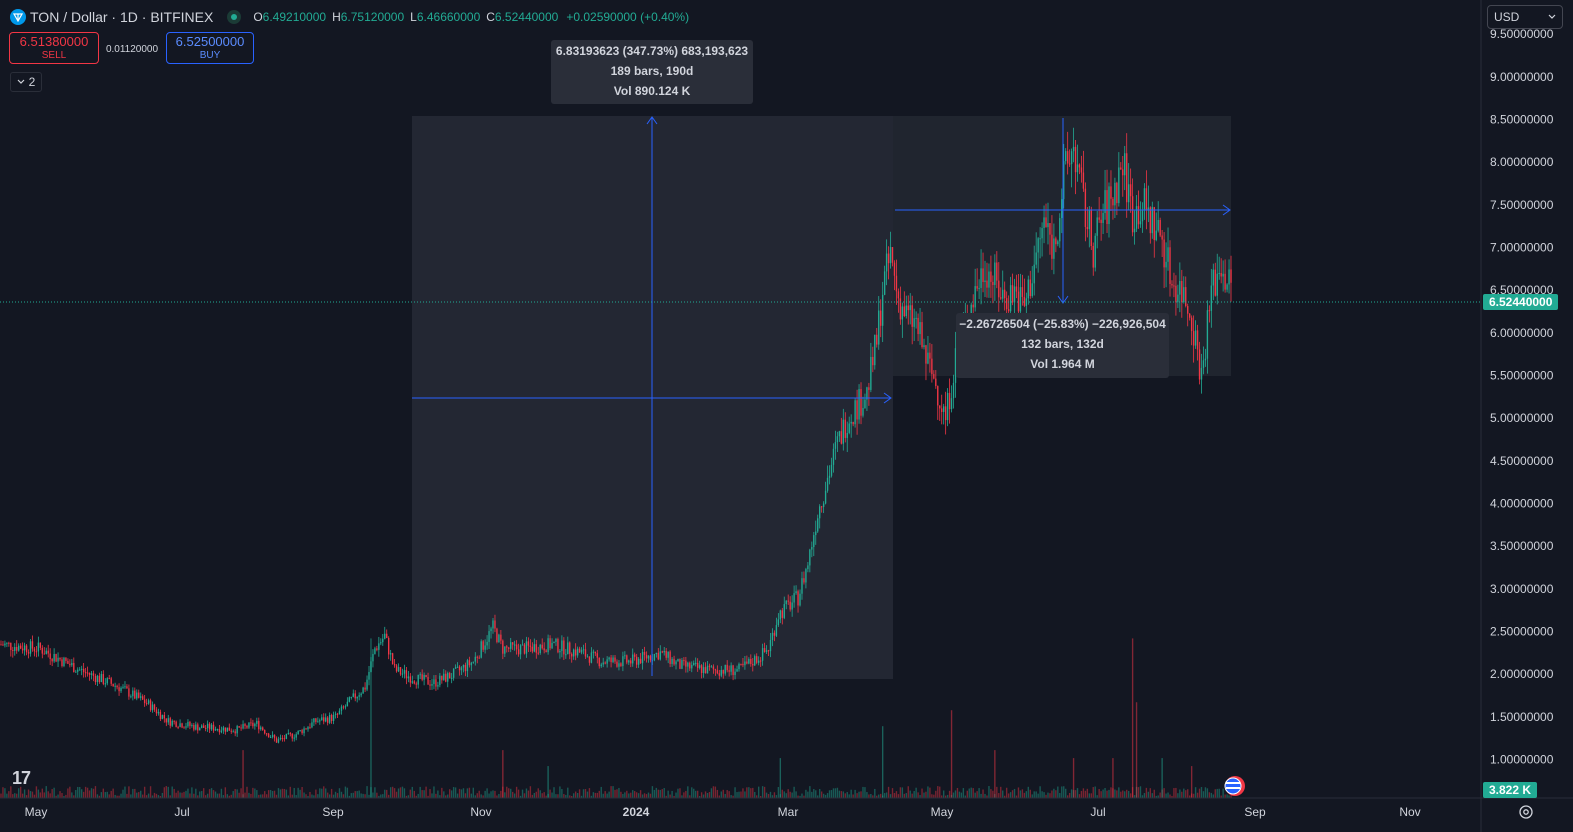 The image size is (1573, 832). What do you see at coordinates (210, 48) in the screenshot?
I see `buy-button: 6.52500000 BUY` at bounding box center [210, 48].